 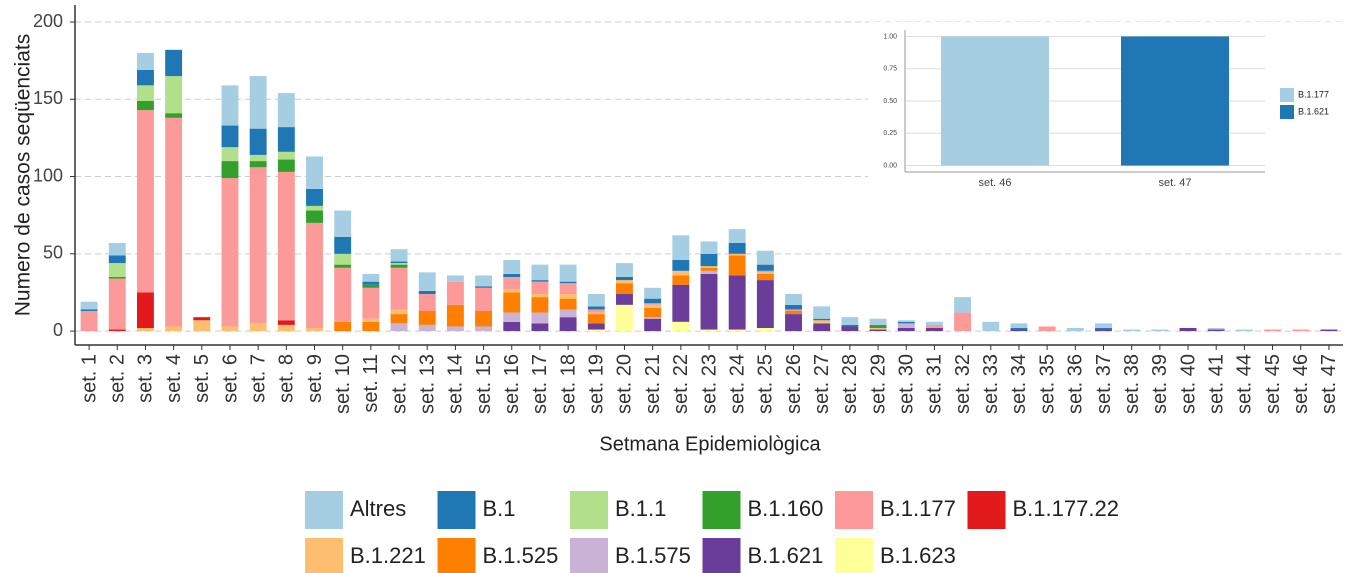 I want to click on x-tick-label: set. 9, so click(x=315, y=378).